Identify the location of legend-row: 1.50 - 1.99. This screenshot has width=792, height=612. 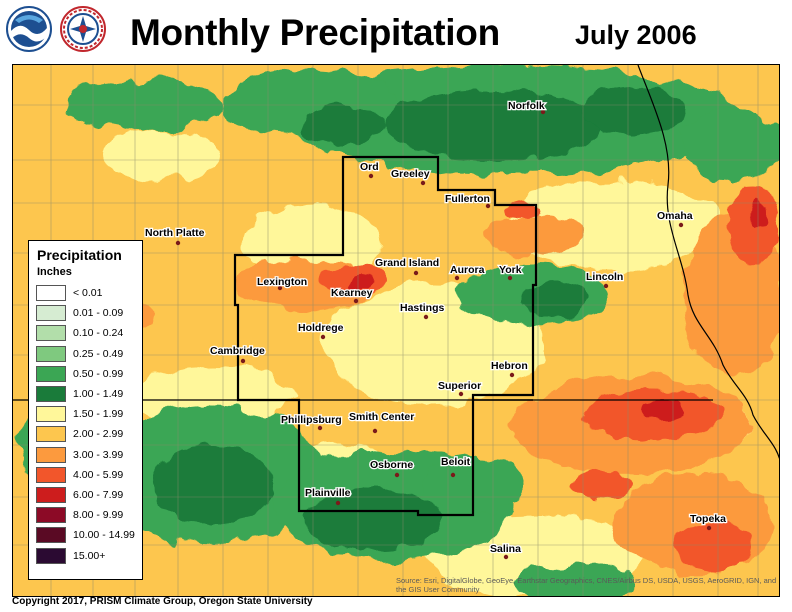
(89, 414).